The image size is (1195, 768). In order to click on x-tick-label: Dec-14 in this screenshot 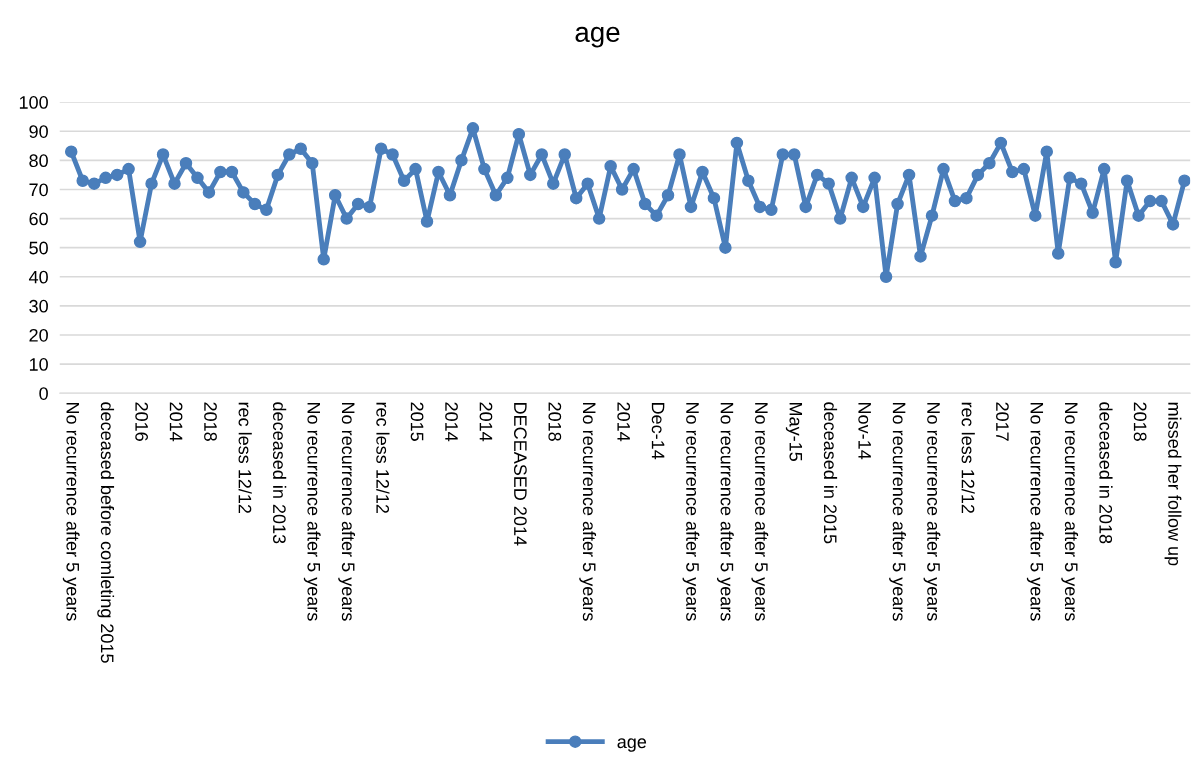, I will do `click(658, 431)`.